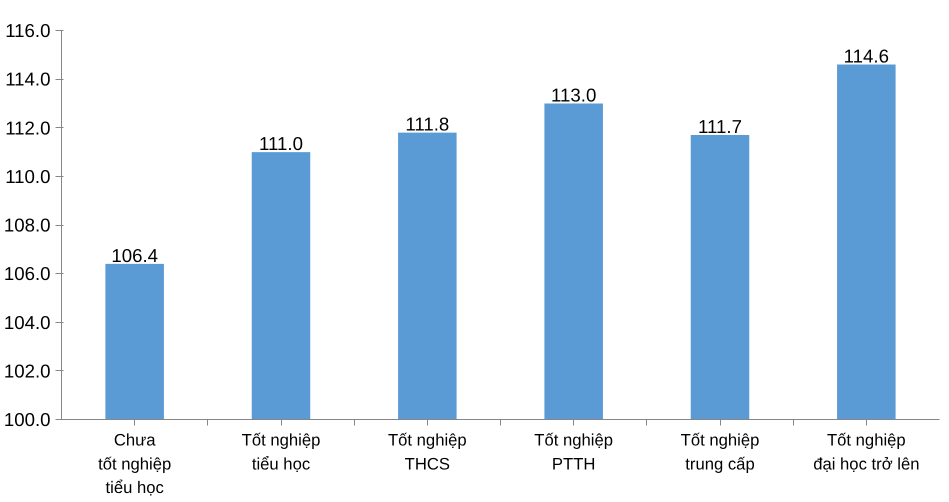 The width and height of the screenshot is (949, 502). I want to click on y-tick-label: 102.0, so click(27, 371).